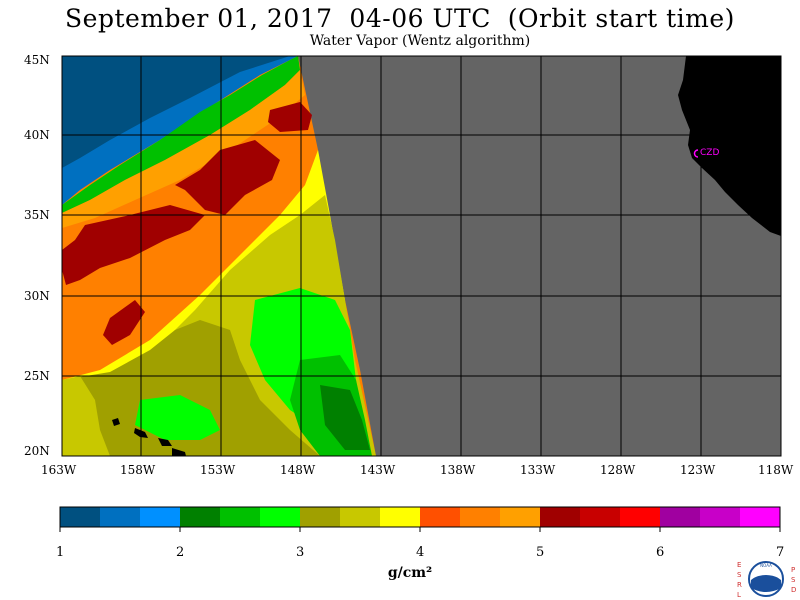 The image size is (800, 600). What do you see at coordinates (37, 135) in the screenshot?
I see `lat-label: 40N` at bounding box center [37, 135].